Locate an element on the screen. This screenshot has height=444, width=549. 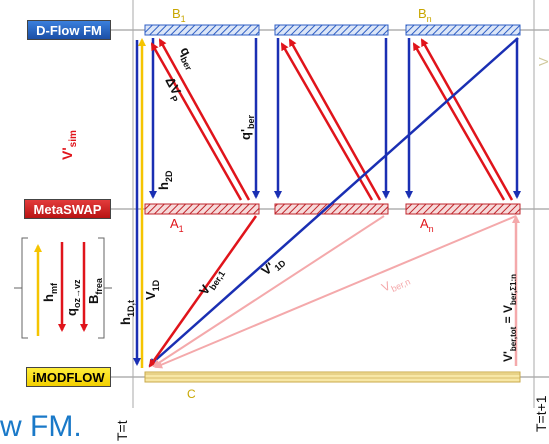
label-right-top: V is located at coordinates (542, 61).